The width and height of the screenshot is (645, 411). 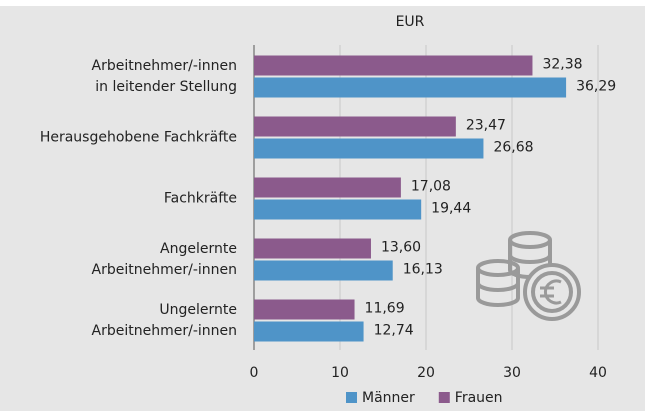 I want to click on value-label: 32,38, so click(x=562, y=65).